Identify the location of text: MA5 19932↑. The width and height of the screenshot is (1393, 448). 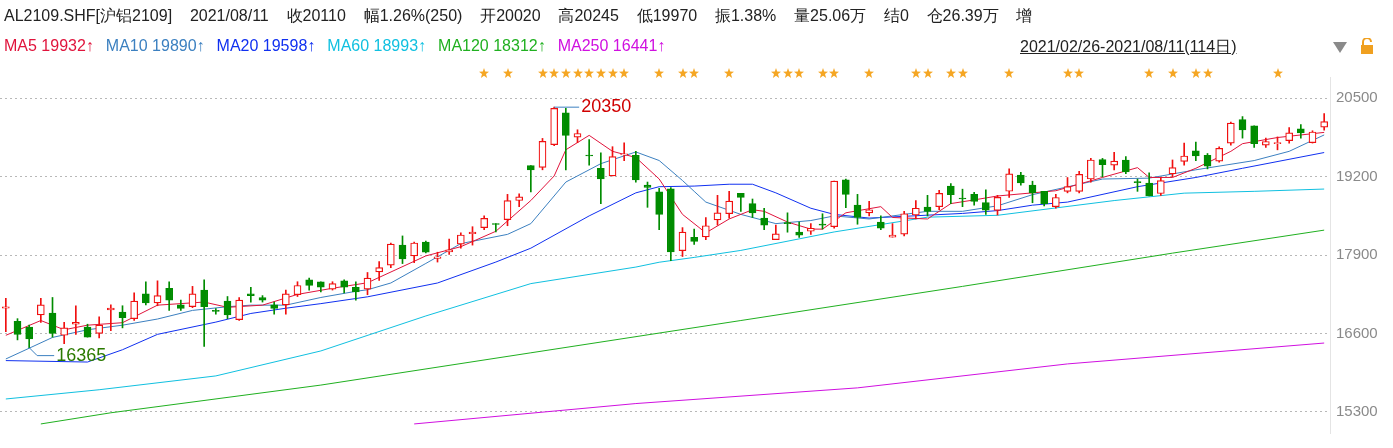
(49, 46).